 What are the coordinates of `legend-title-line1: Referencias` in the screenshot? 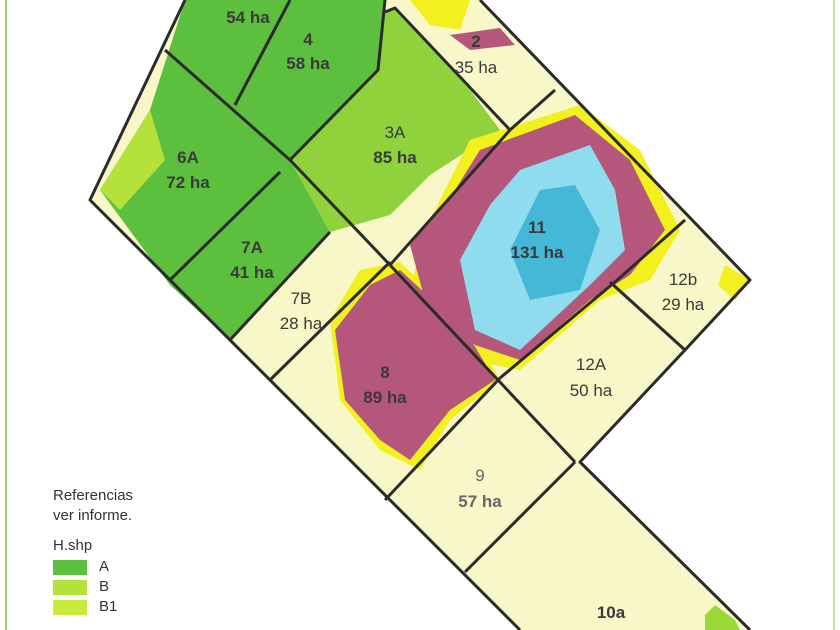 It's located at (93, 495).